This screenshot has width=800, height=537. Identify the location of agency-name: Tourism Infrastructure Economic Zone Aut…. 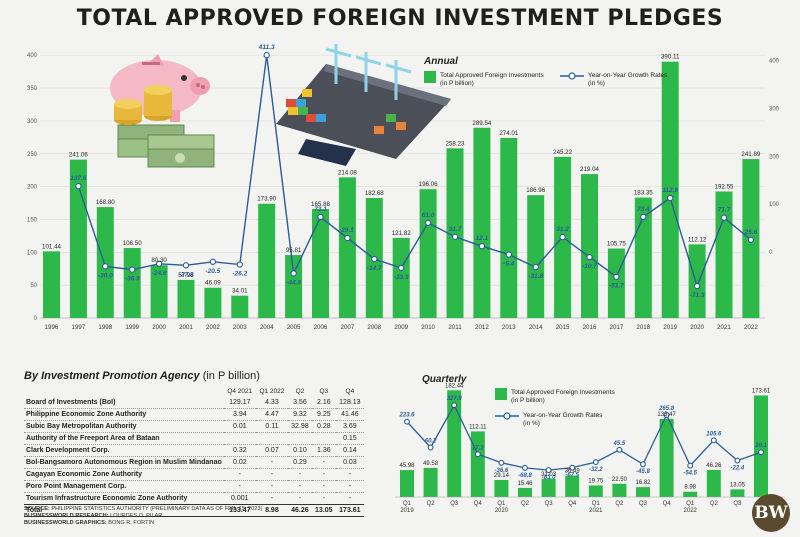
(124, 498).